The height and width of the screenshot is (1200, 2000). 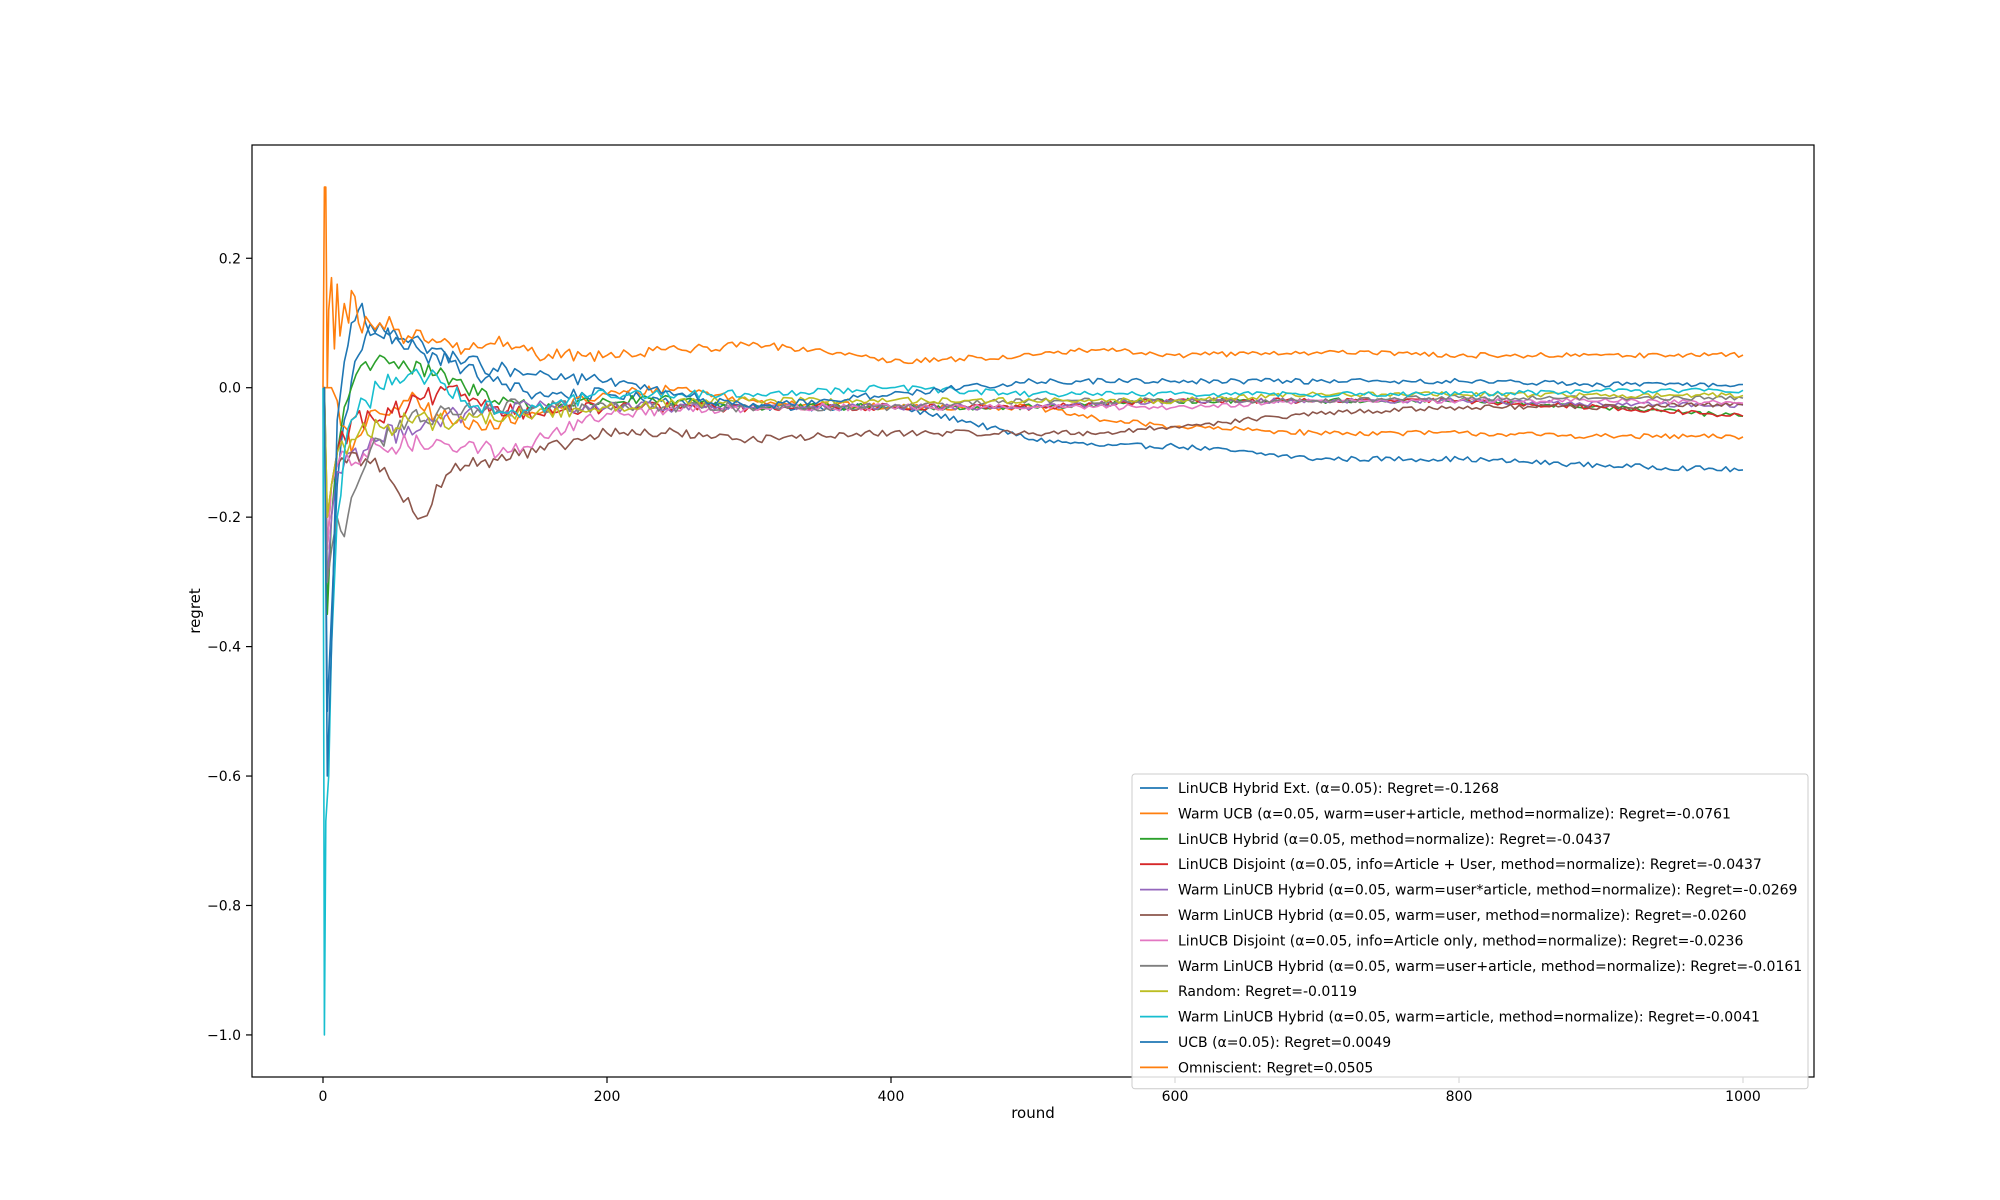 What do you see at coordinates (1033, 1113) in the screenshot?
I see `x-axis-label: round` at bounding box center [1033, 1113].